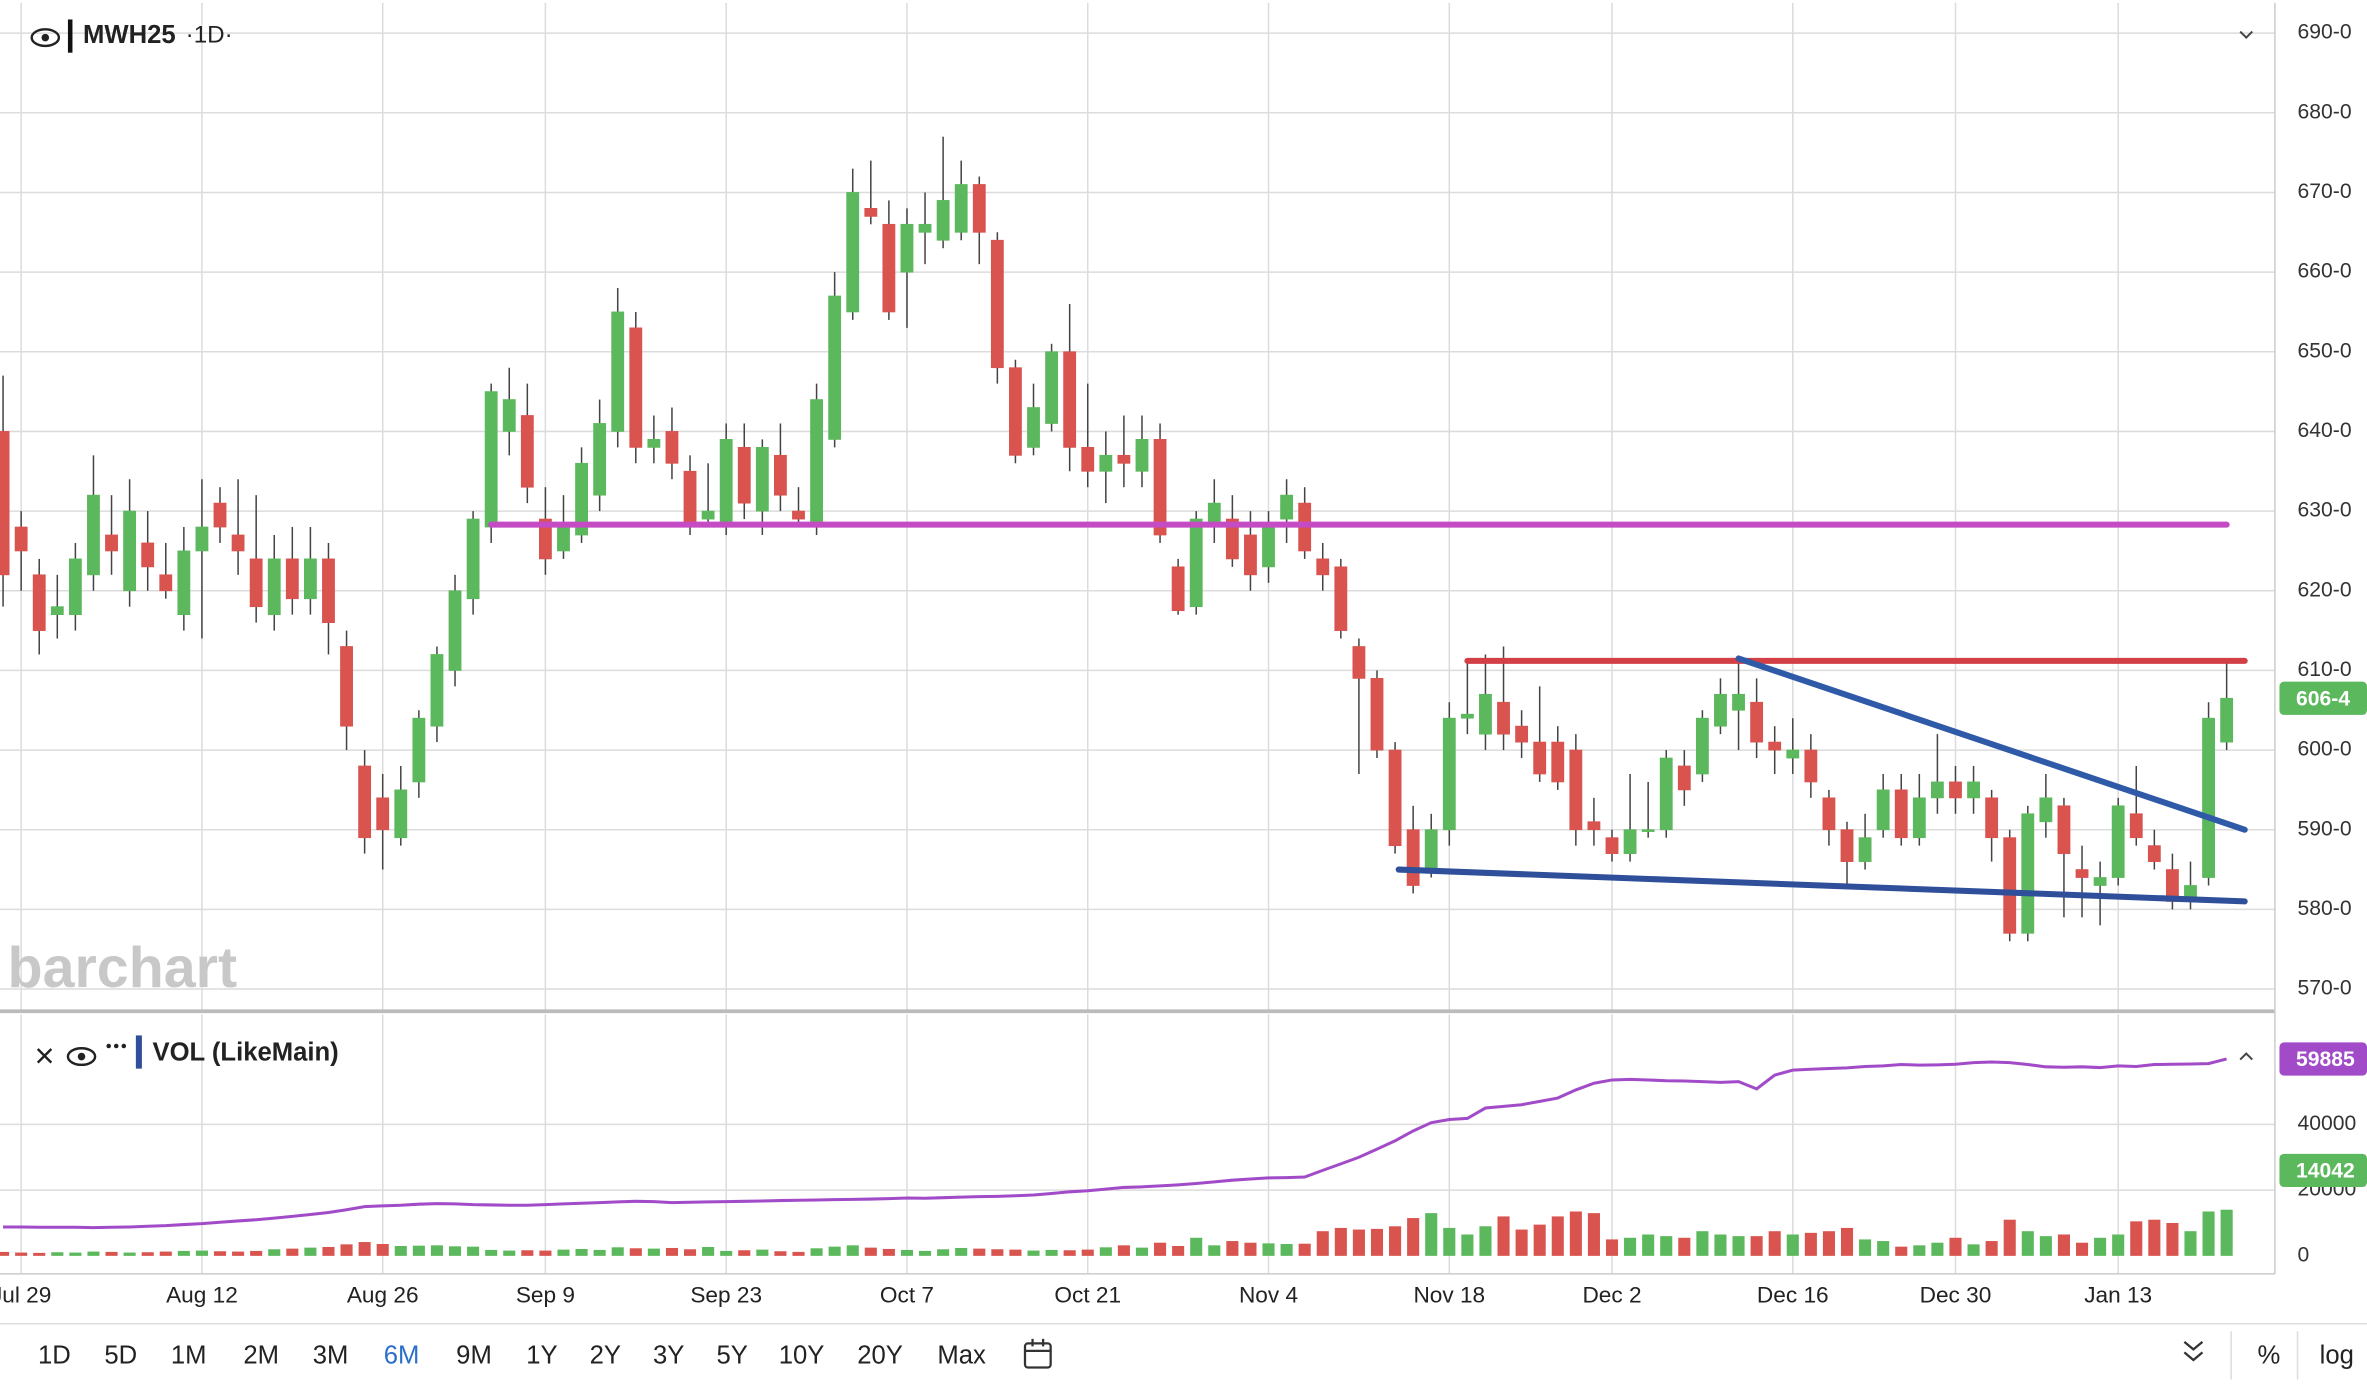  I want to click on range-button: 9M, so click(474, 1356).